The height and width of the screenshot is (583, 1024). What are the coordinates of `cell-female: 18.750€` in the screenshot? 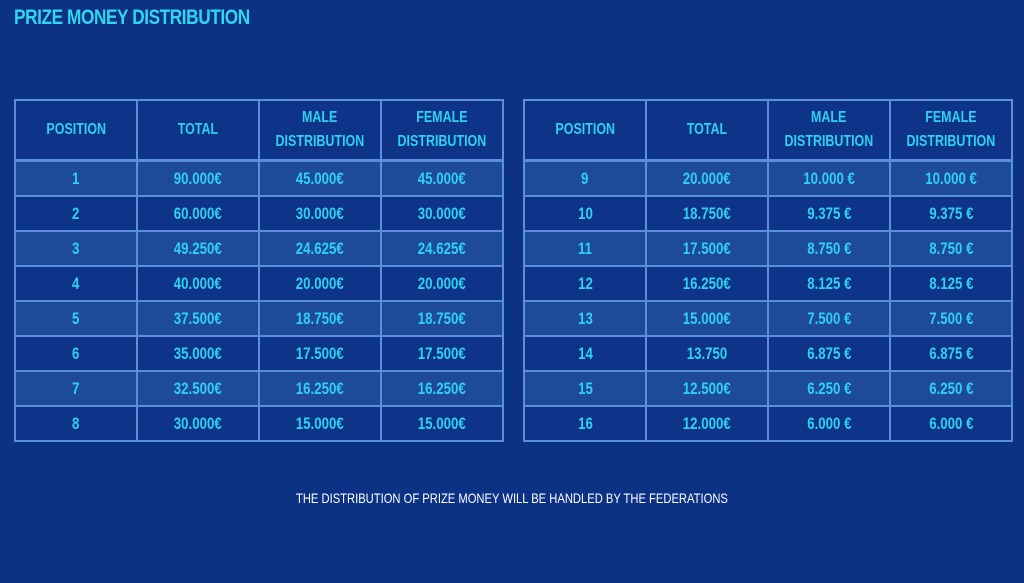 It's located at (442, 318).